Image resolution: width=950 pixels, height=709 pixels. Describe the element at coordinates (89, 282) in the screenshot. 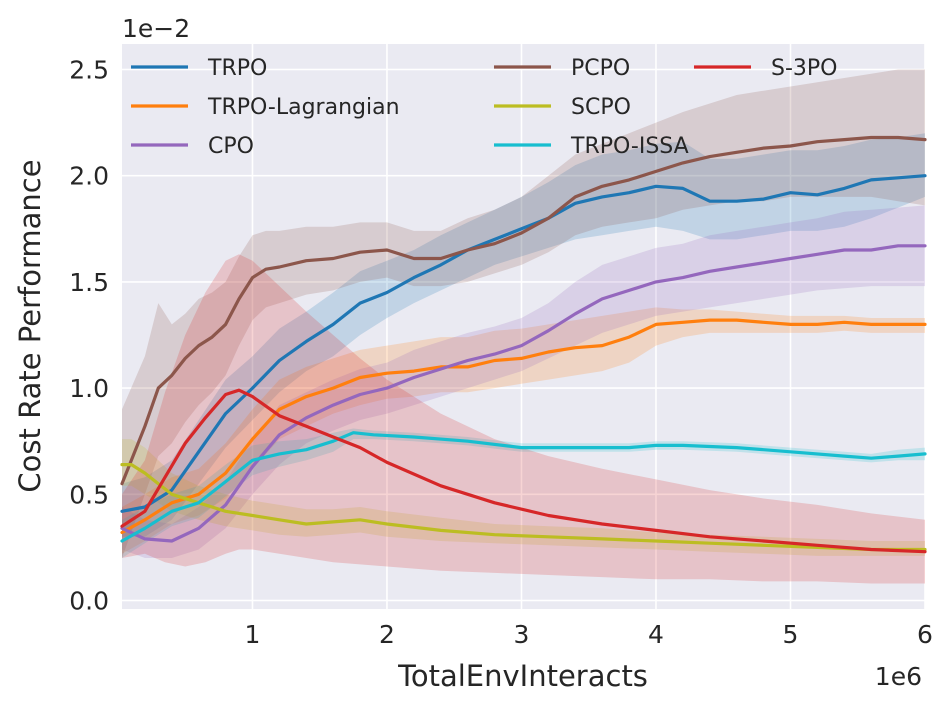

I see `y-tick-label: 1.5` at that location.